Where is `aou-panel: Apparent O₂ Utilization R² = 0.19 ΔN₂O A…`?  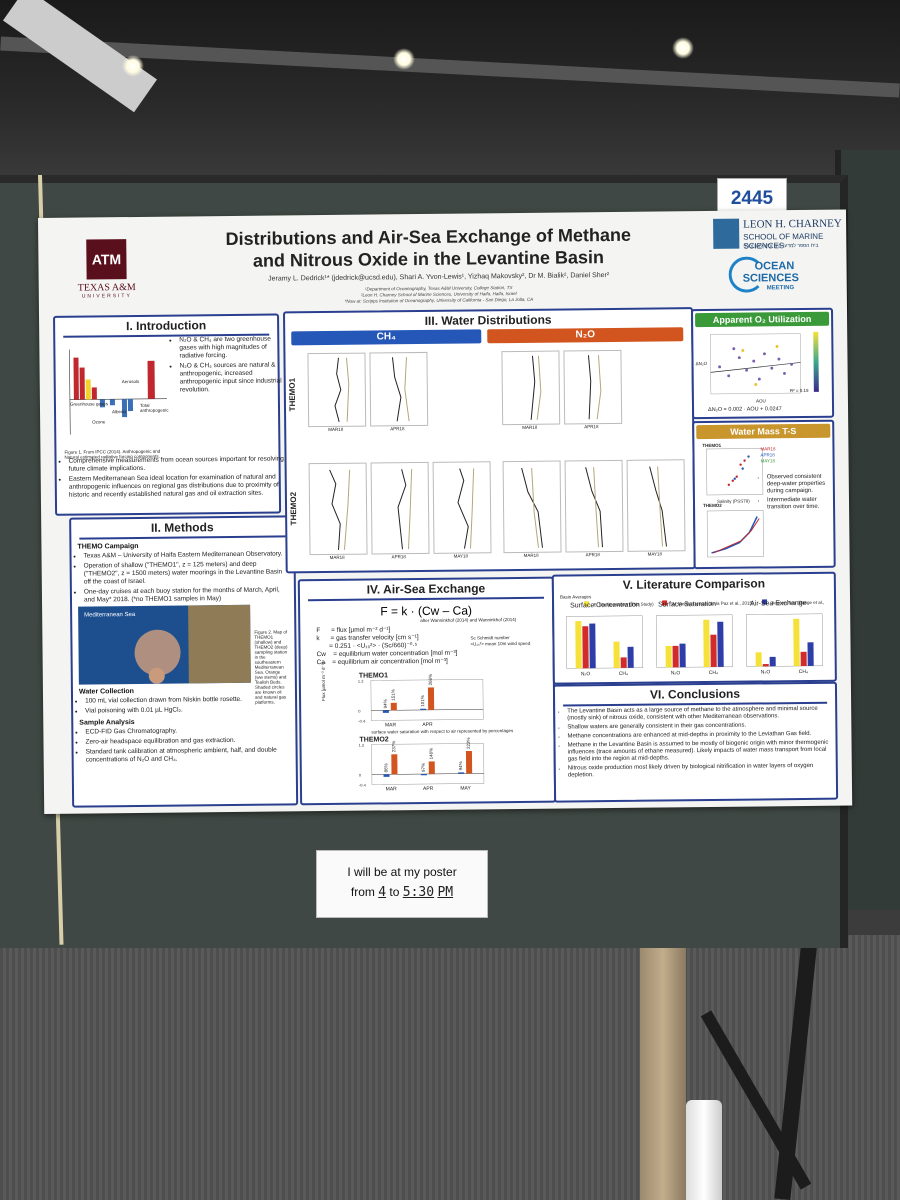 aou-panel: Apparent O₂ Utilization R² = 0.19 ΔN₂O A… is located at coordinates (762, 363).